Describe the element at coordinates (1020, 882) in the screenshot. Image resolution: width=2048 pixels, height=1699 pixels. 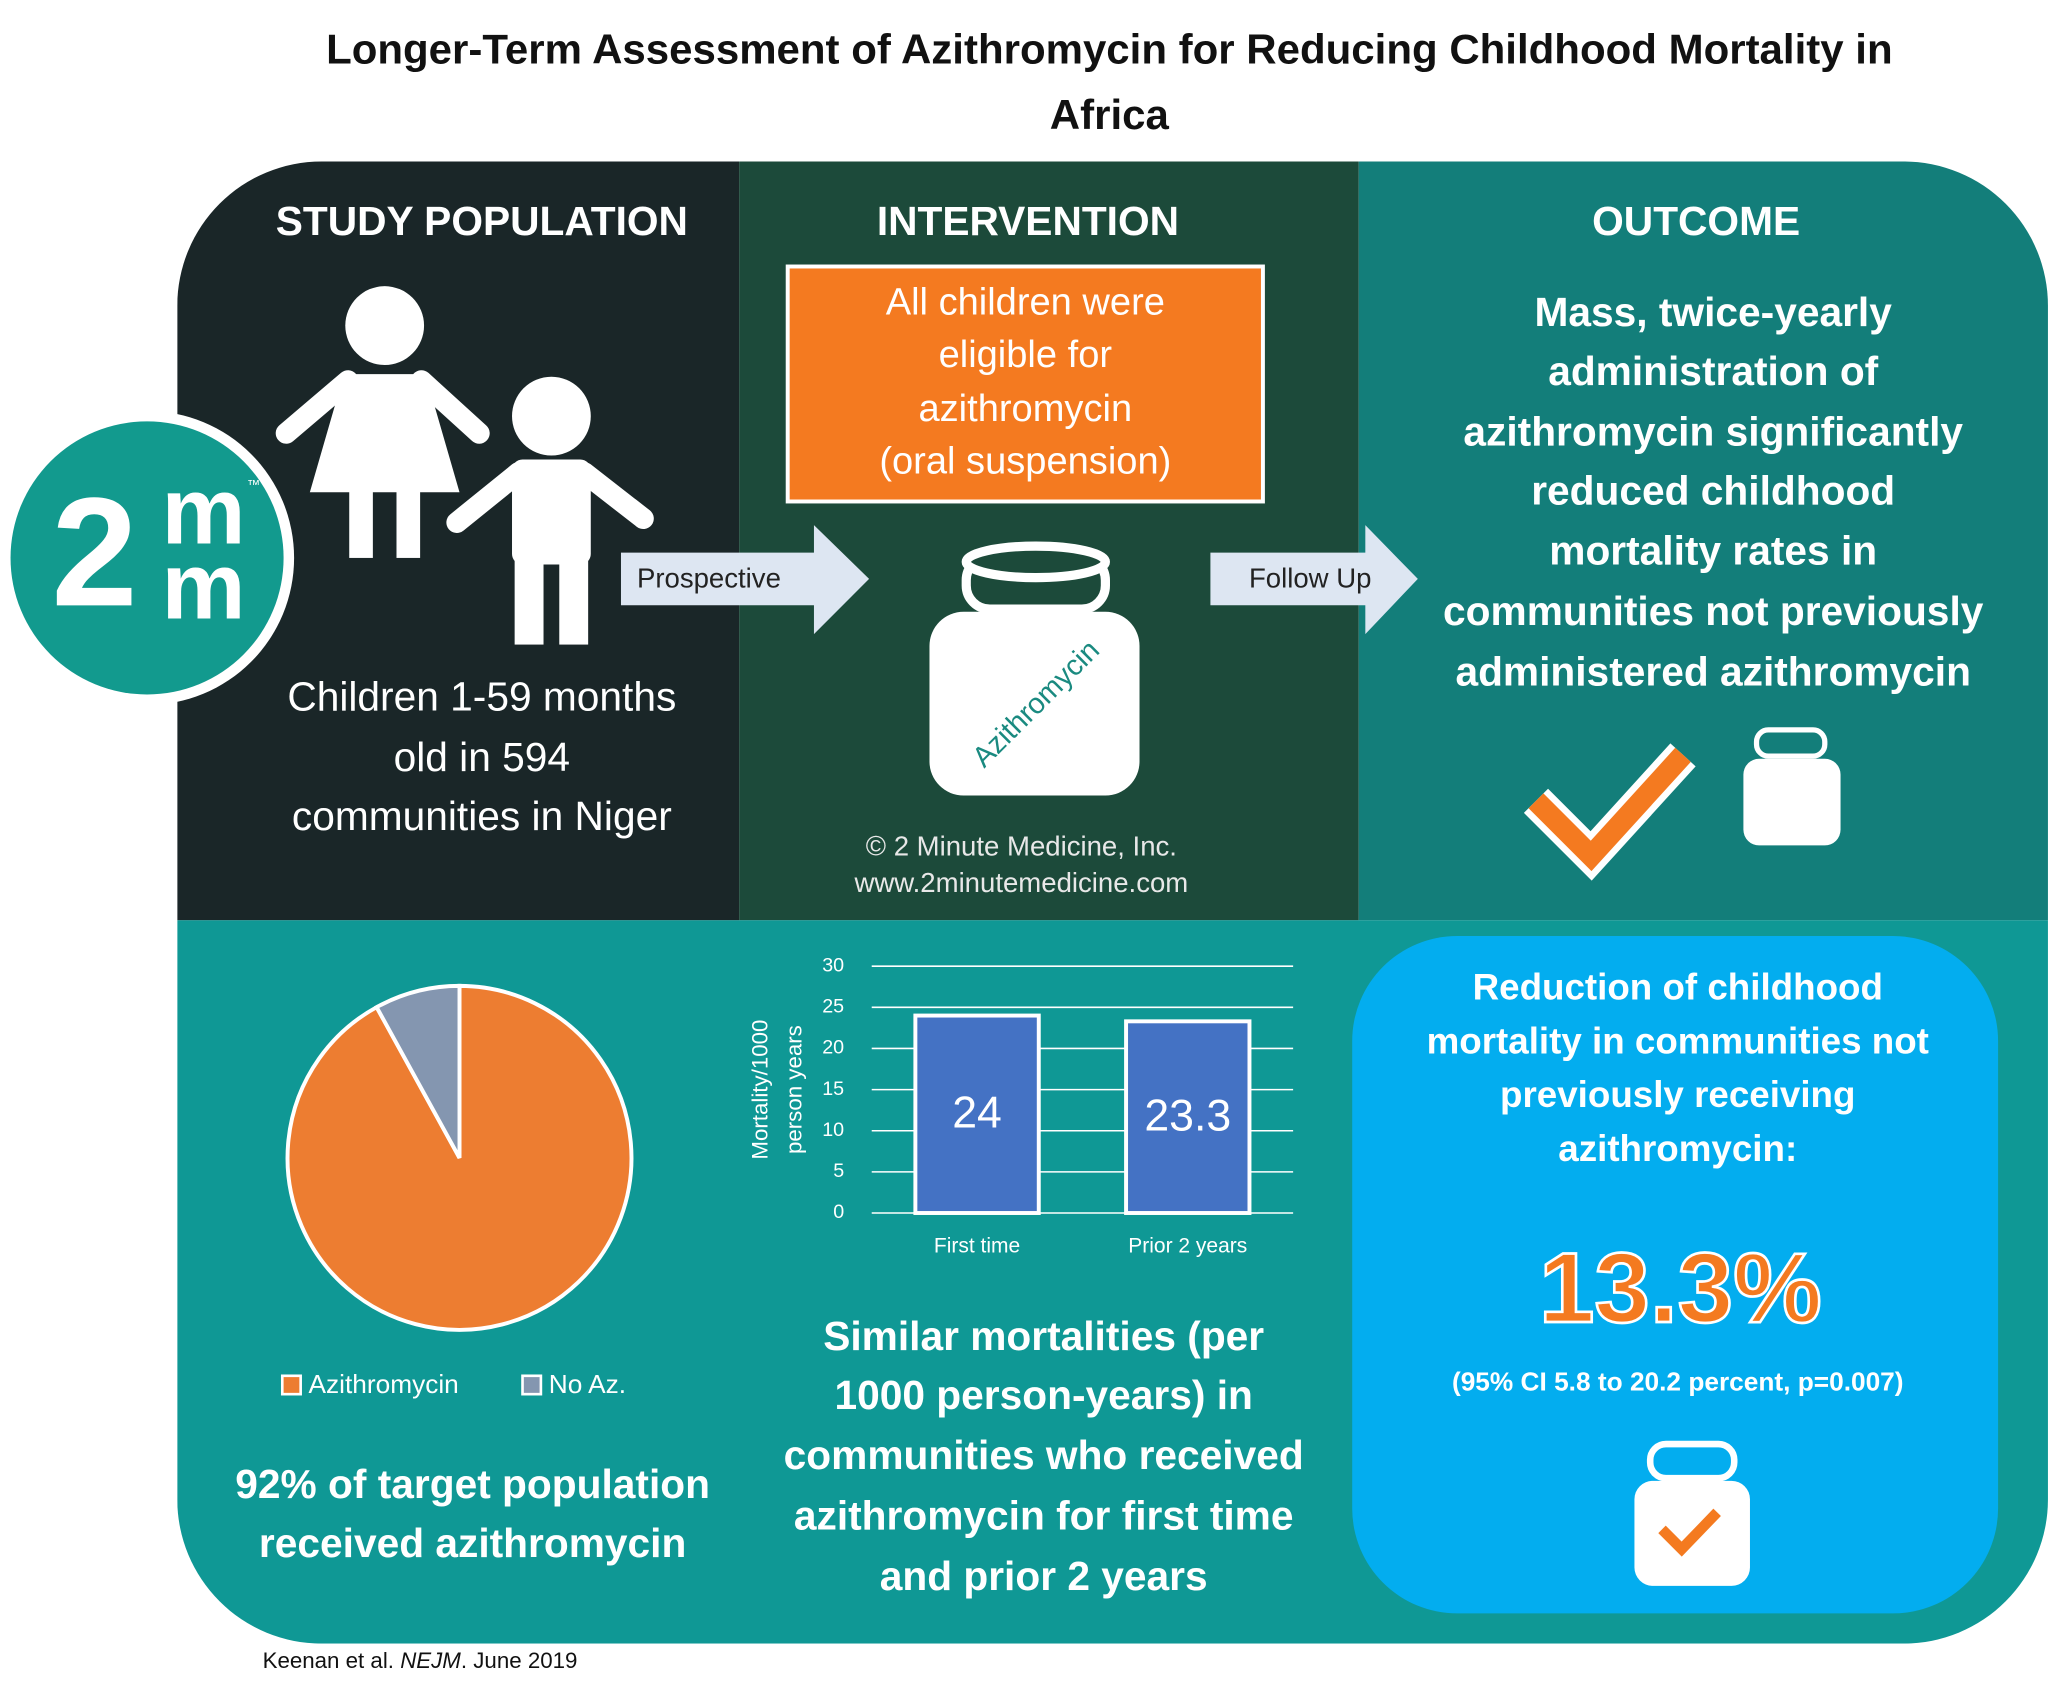
I see `website: www.2minutemedicine.com` at that location.